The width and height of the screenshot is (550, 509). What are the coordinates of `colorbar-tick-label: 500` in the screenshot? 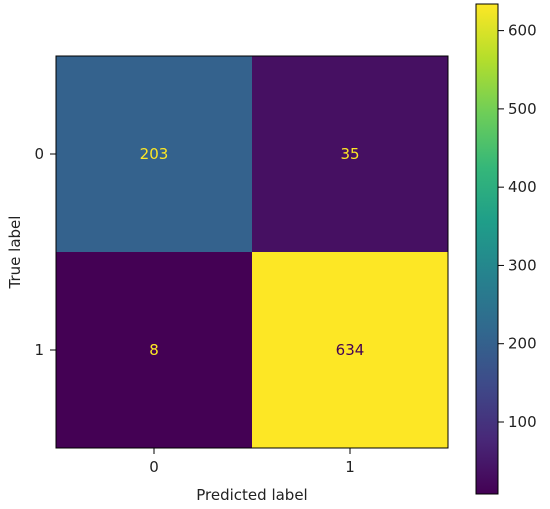 It's located at (522, 109).